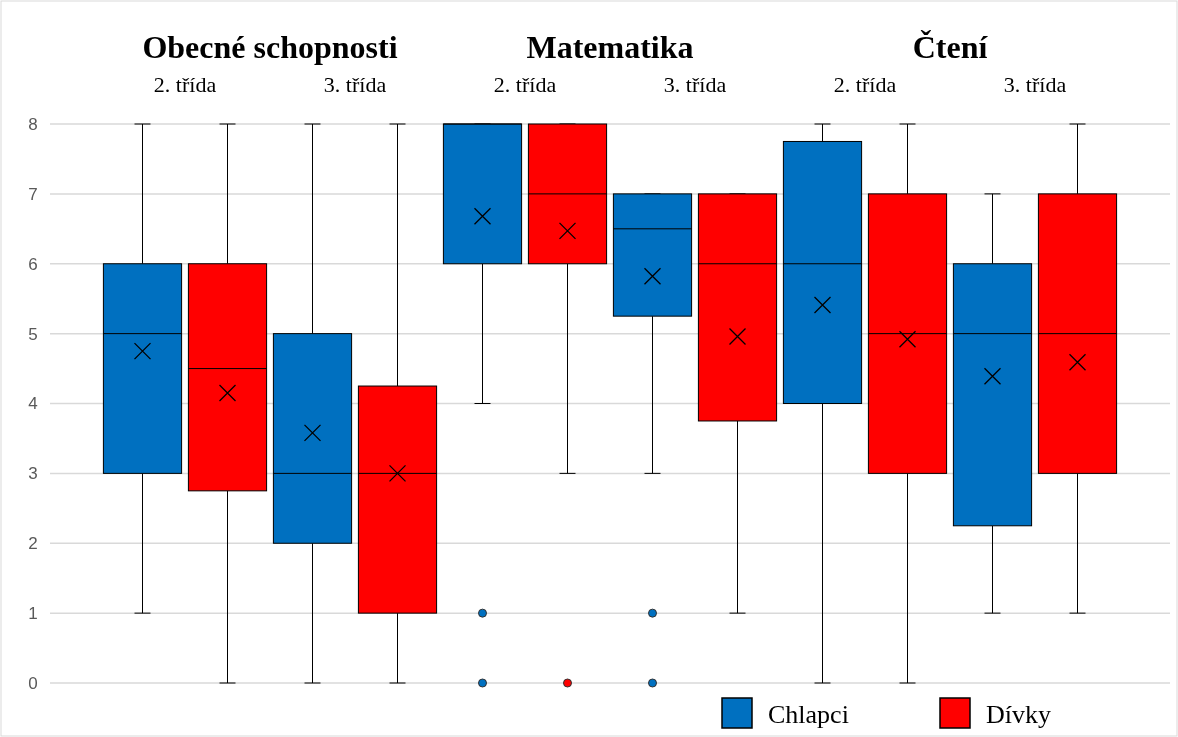 The image size is (1178, 737). Describe the element at coordinates (808, 714) in the screenshot. I see `legend-label: Chlapci` at that location.